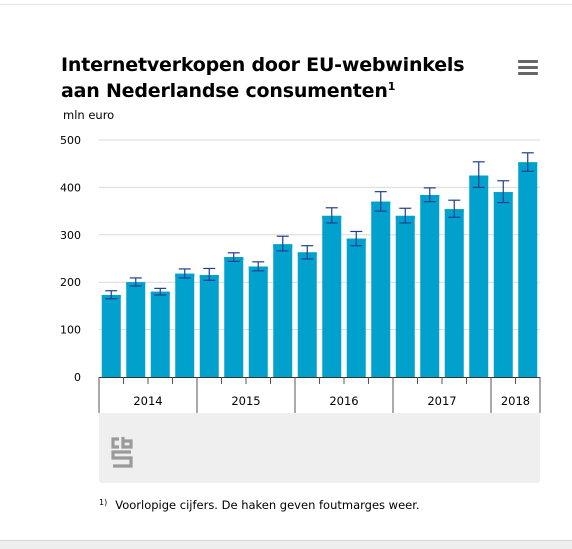 The width and height of the screenshot is (572, 549). What do you see at coordinates (245, 401) in the screenshot?
I see `x-year-label: 2015` at bounding box center [245, 401].